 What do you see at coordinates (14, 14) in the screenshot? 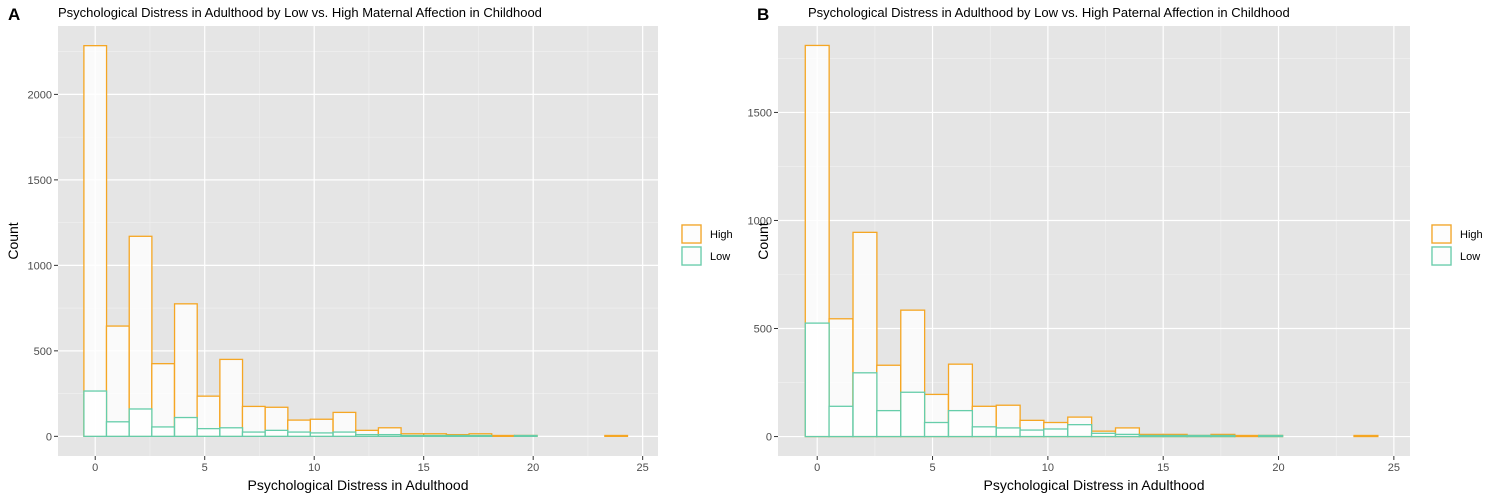
I see `panel-label: A` at bounding box center [14, 14].